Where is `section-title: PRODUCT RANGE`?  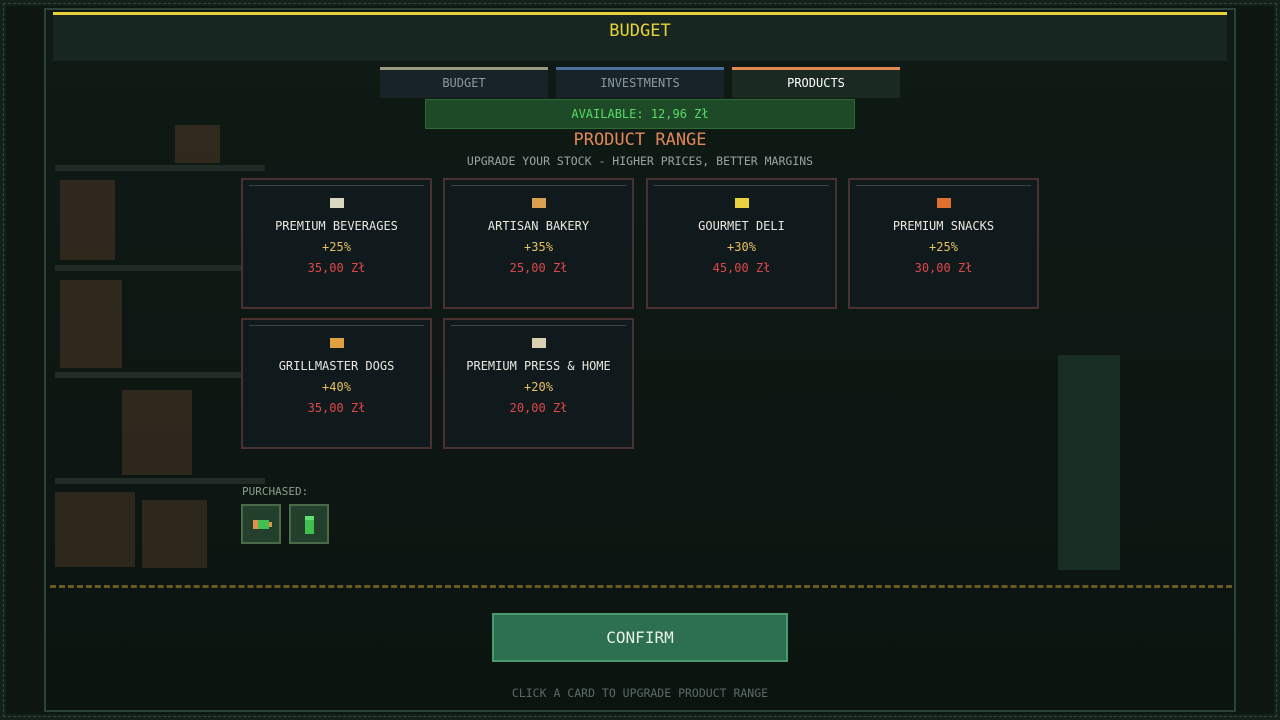
section-title: PRODUCT RANGE is located at coordinates (640, 140).